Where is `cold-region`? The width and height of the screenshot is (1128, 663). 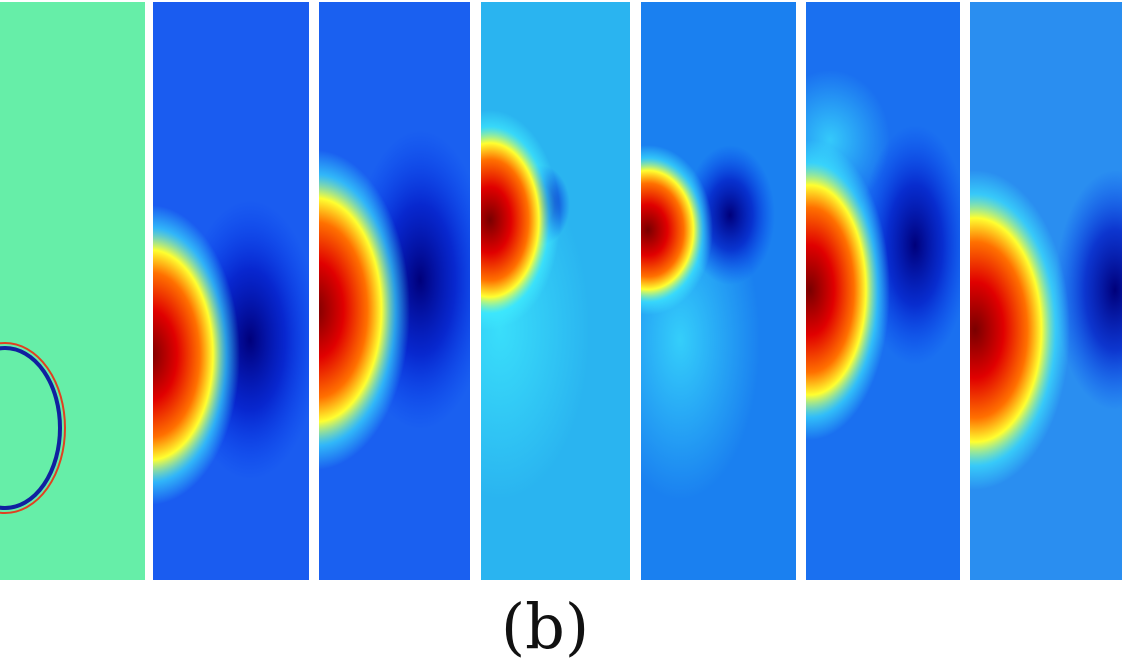 cold-region is located at coordinates (1088, 290).